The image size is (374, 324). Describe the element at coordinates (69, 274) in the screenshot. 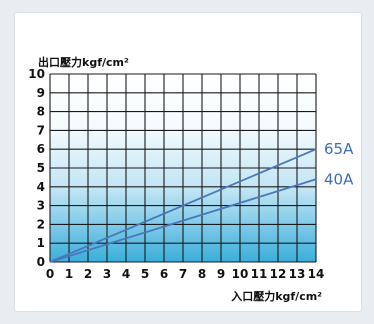

I see `x-tick-label: 1` at that location.